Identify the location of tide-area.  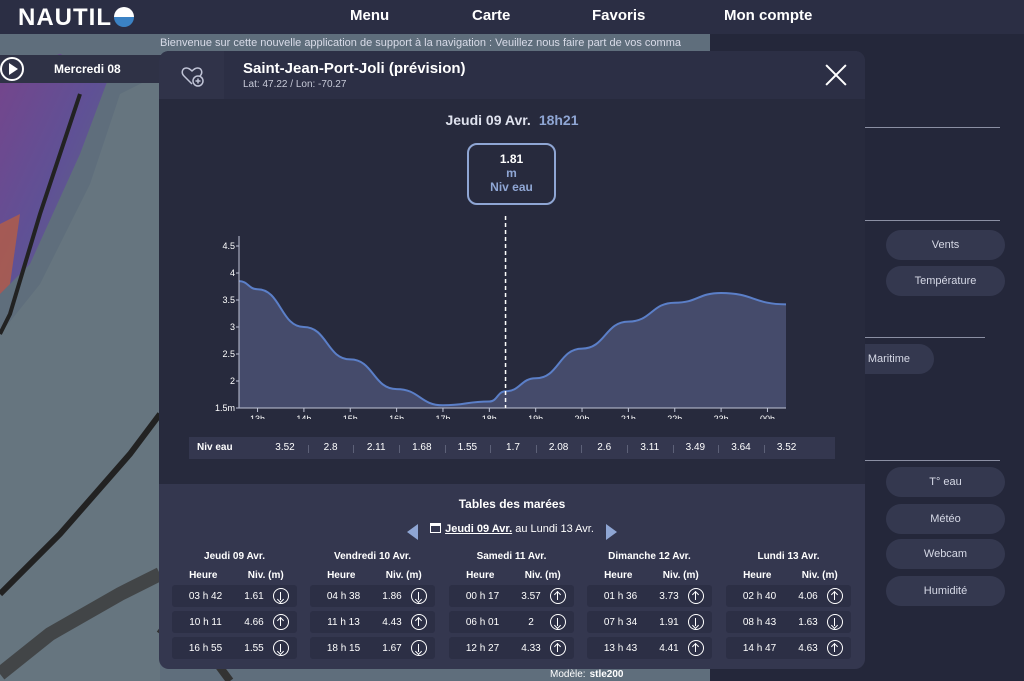
(512, 344).